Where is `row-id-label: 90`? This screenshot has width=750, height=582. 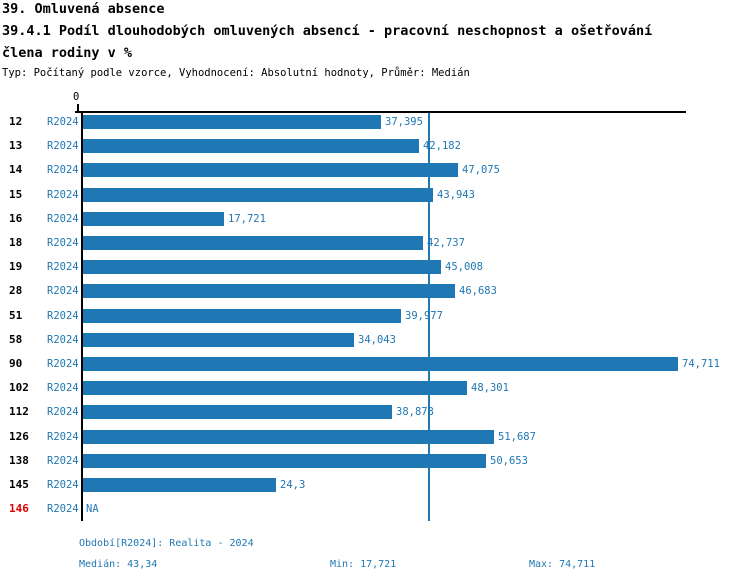
row-id-label: 90 is located at coordinates (16, 363).